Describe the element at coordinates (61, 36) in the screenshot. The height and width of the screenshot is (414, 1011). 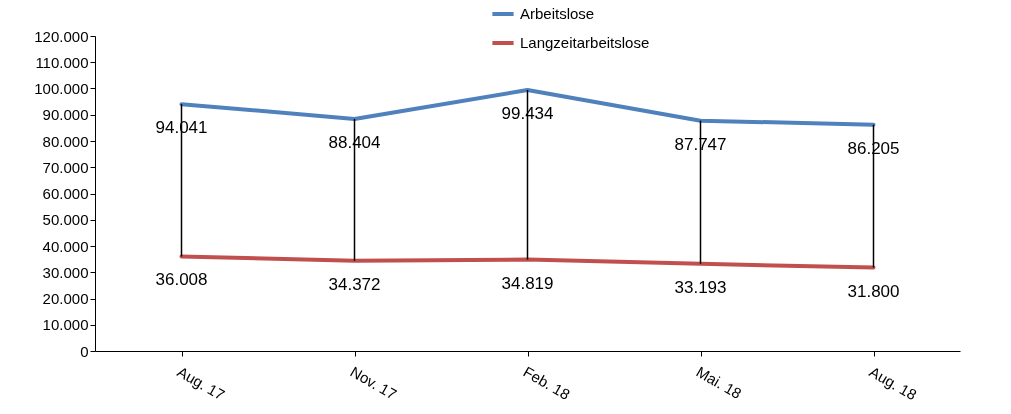
I see `y-tick-label: 120.000` at that location.